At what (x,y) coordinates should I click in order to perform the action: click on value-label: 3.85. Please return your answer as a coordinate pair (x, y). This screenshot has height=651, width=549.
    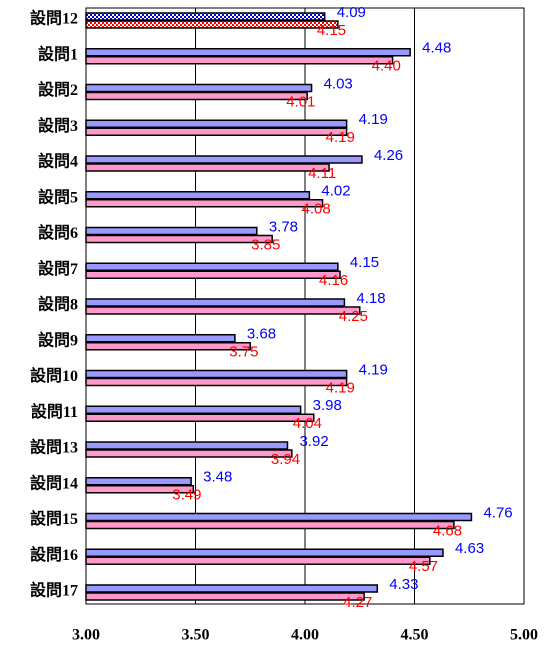
    Looking at the image, I should click on (265, 244).